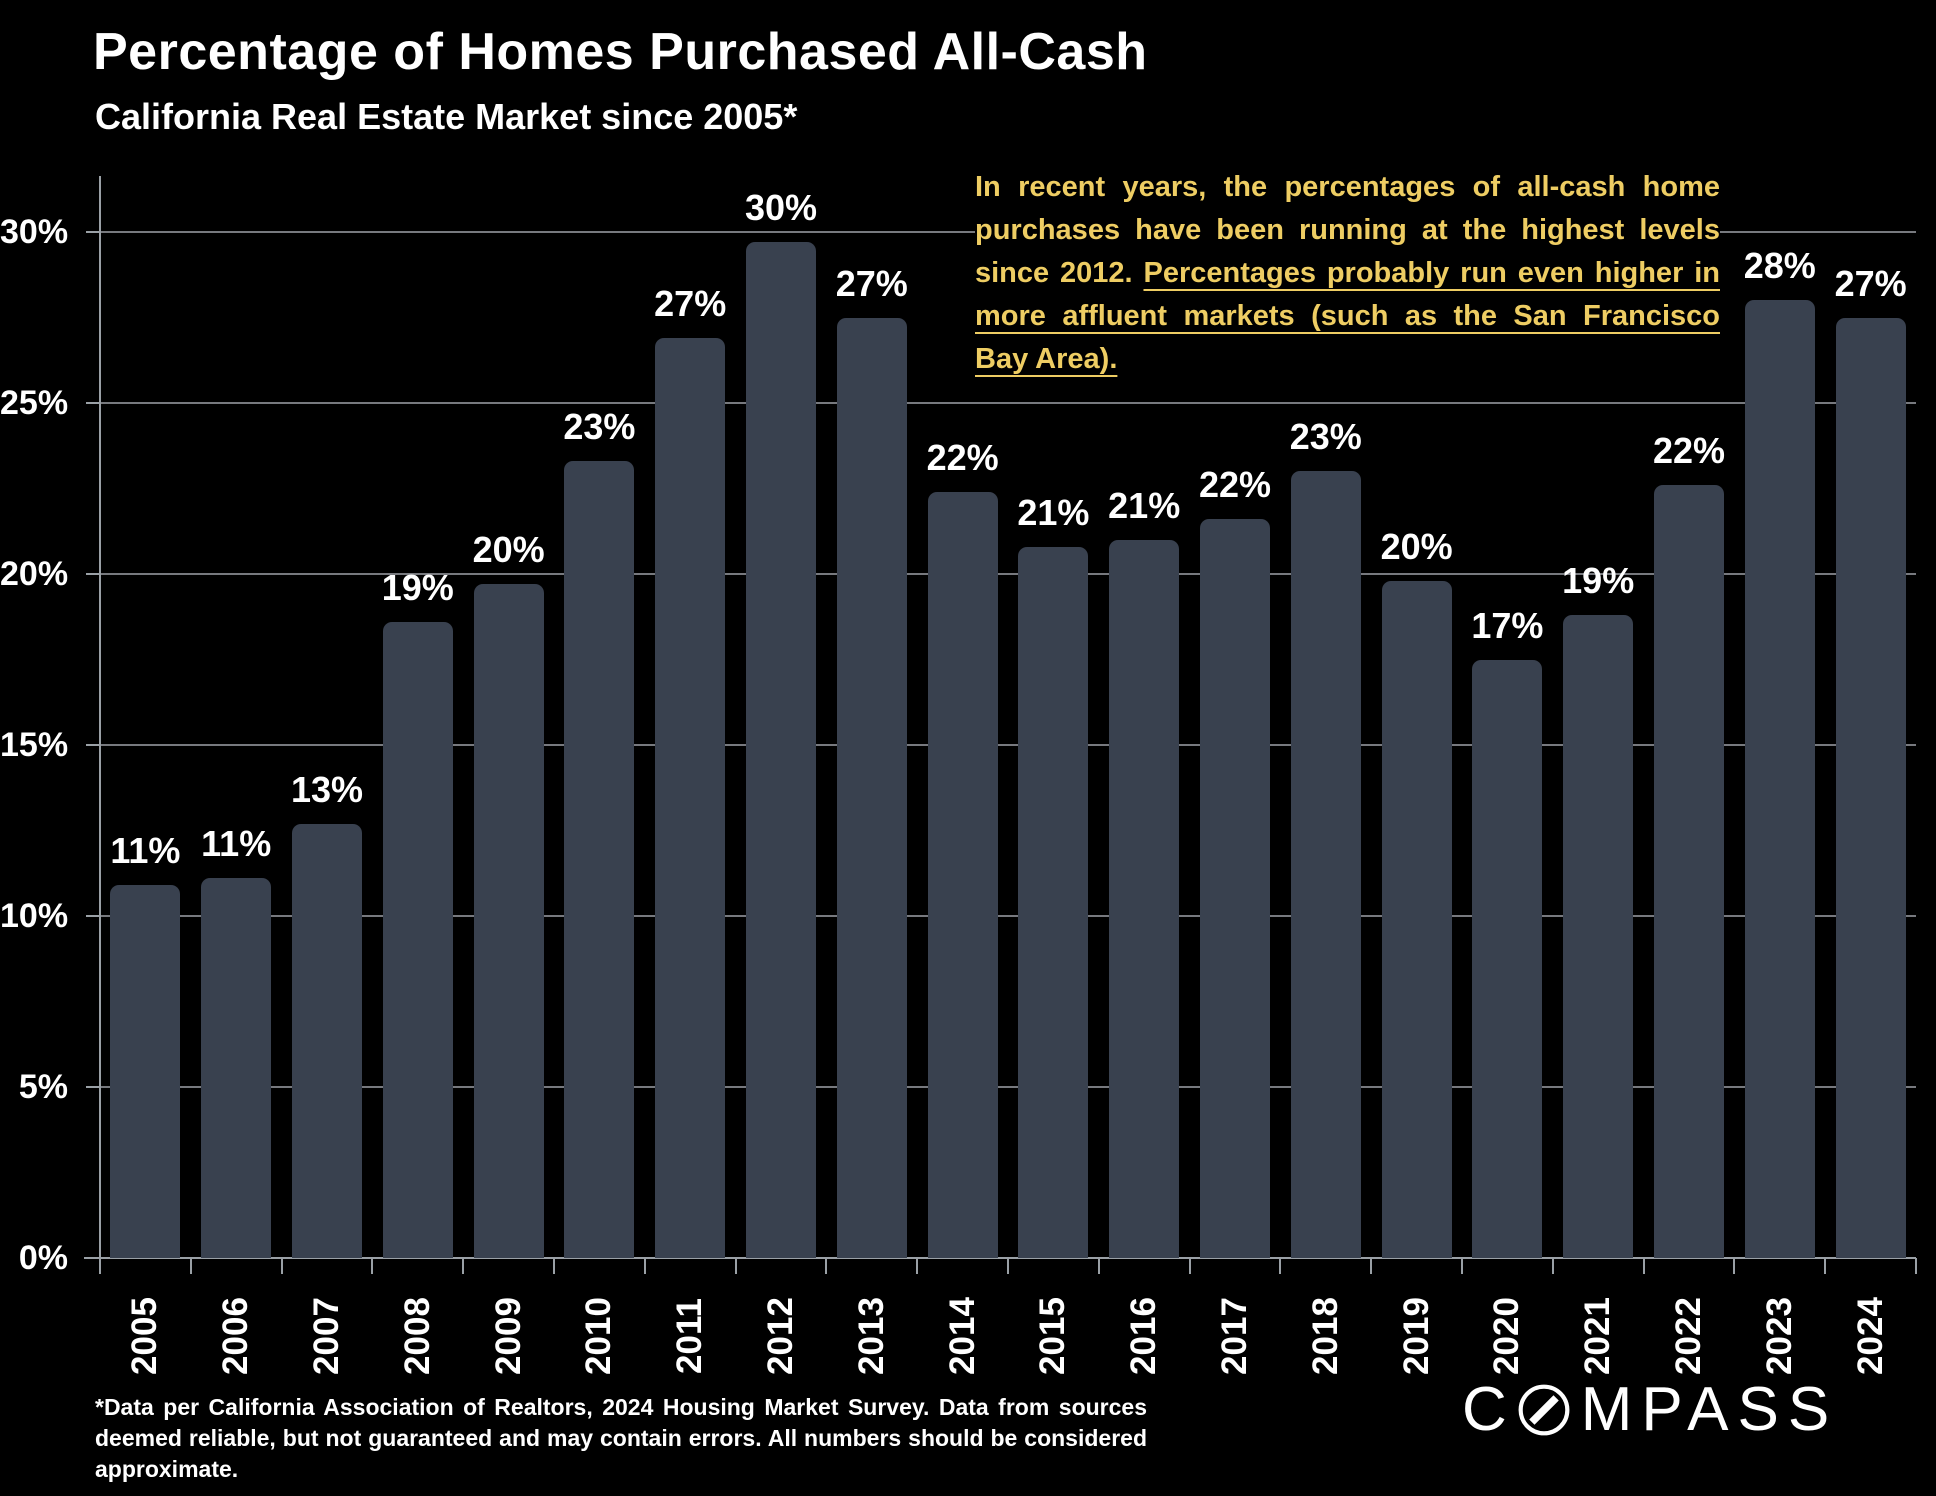 Image resolution: width=1936 pixels, height=1496 pixels. Describe the element at coordinates (871, 1336) in the screenshot. I see `x-axis-label: 2013` at that location.